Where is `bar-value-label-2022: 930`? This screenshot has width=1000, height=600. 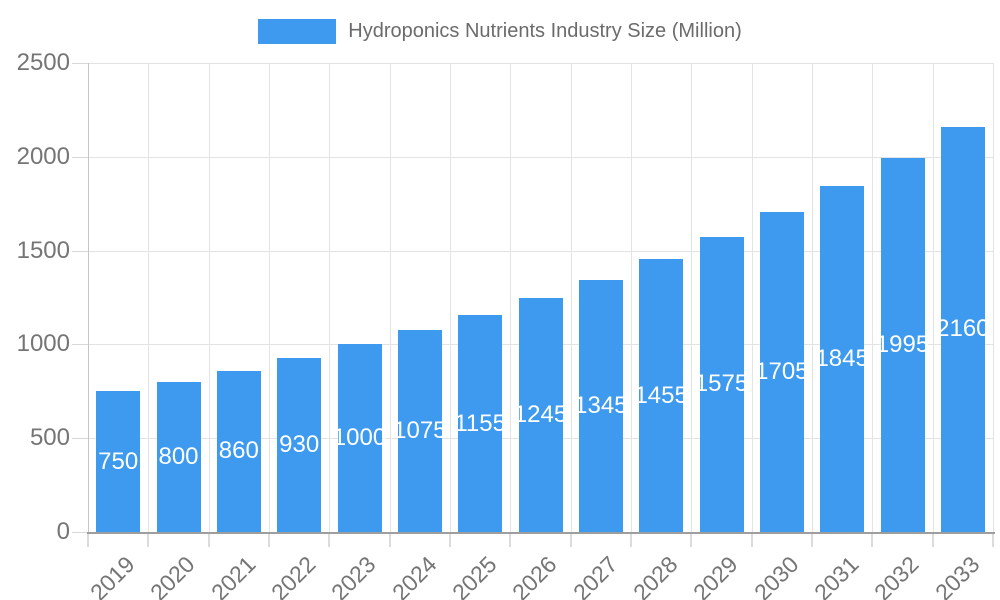
bar-value-label-2022: 930 is located at coordinates (299, 444).